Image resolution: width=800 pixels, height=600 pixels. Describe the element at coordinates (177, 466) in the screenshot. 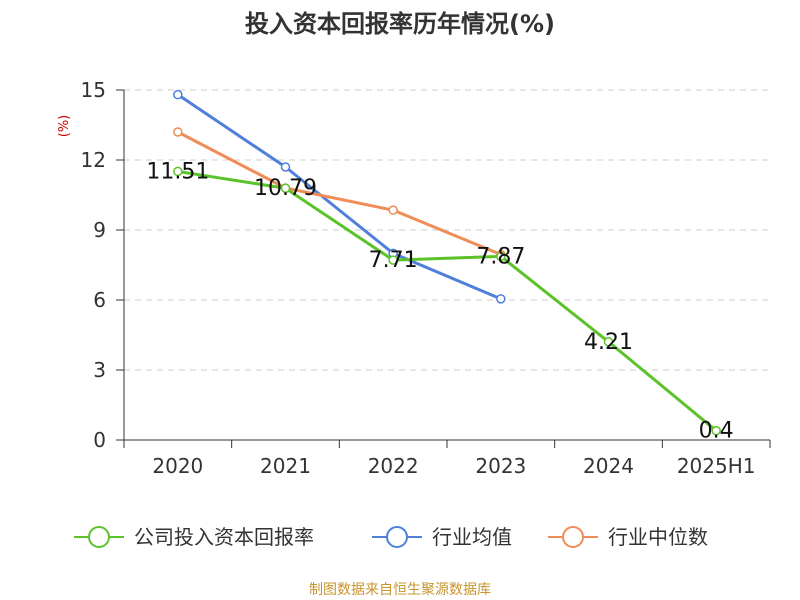

I see `x-tick-label: 2020` at that location.